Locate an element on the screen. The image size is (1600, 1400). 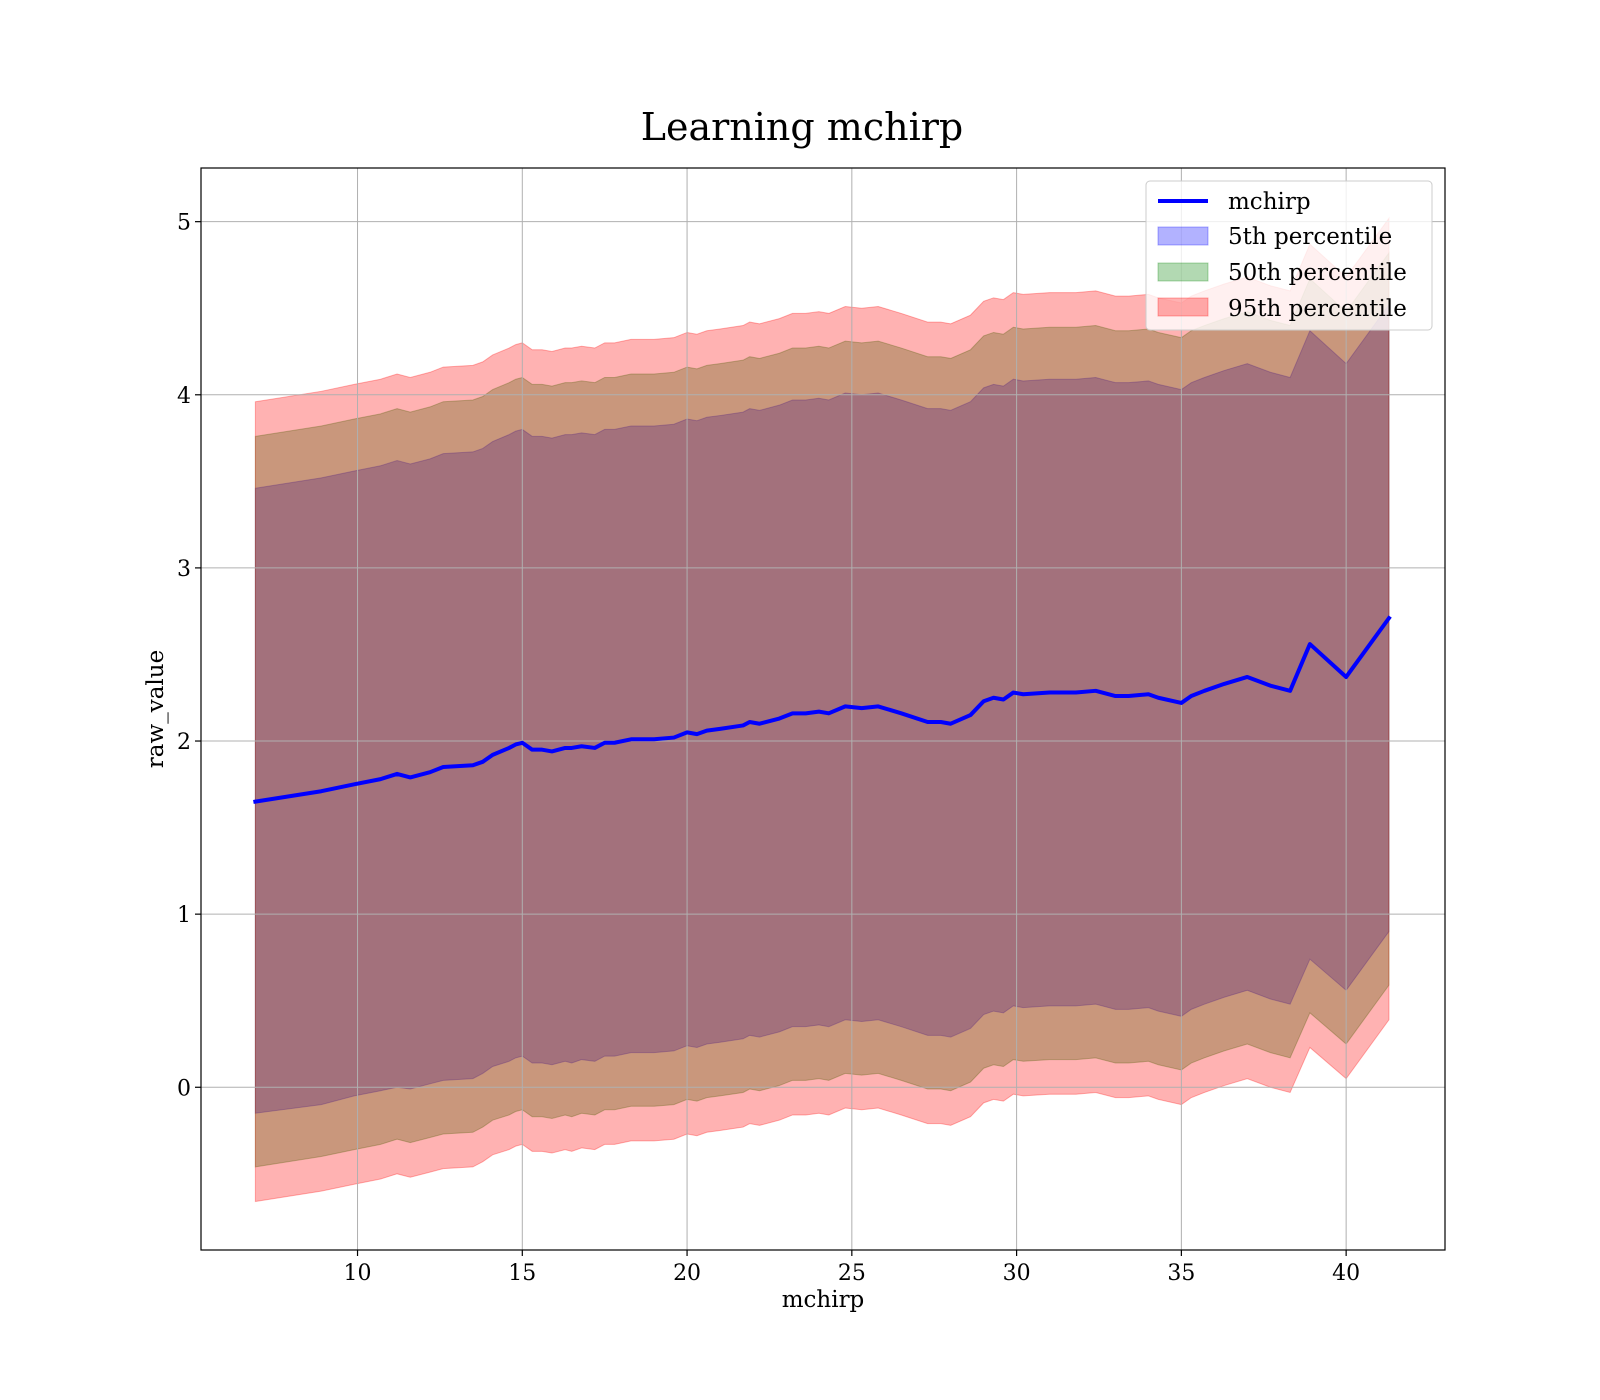
y-tick-label: 0 is located at coordinates (184, 1088).